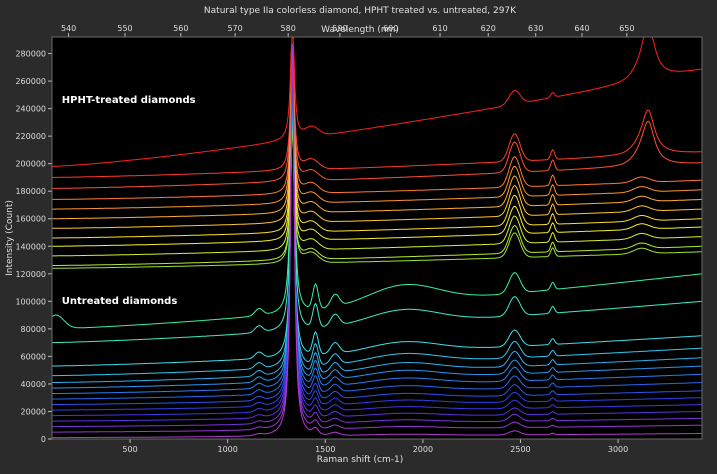 The height and width of the screenshot is (474, 717). Describe the element at coordinates (234, 28) in the screenshot. I see `x2-tick-label: 570` at that location.